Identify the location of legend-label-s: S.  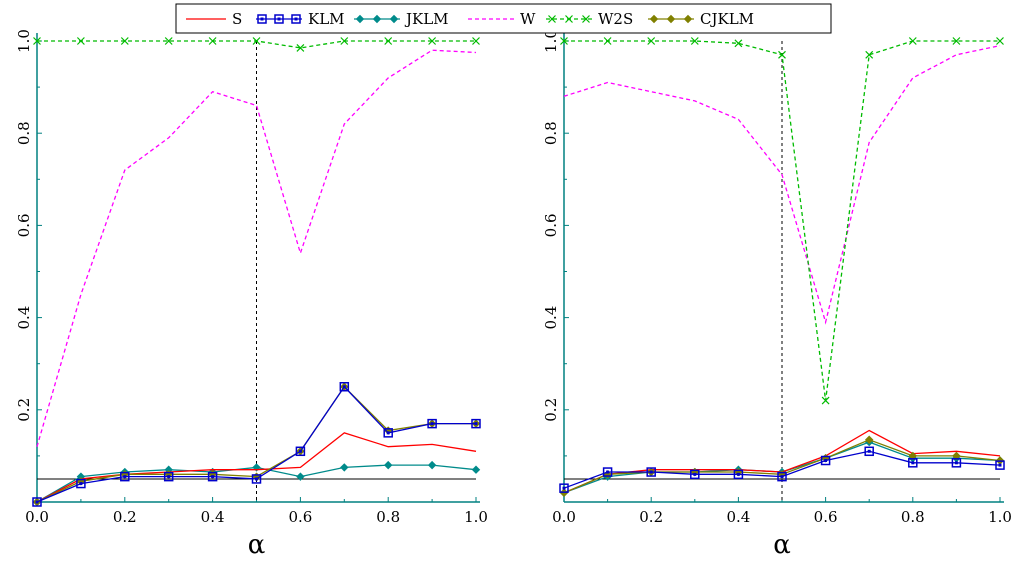
(237, 19).